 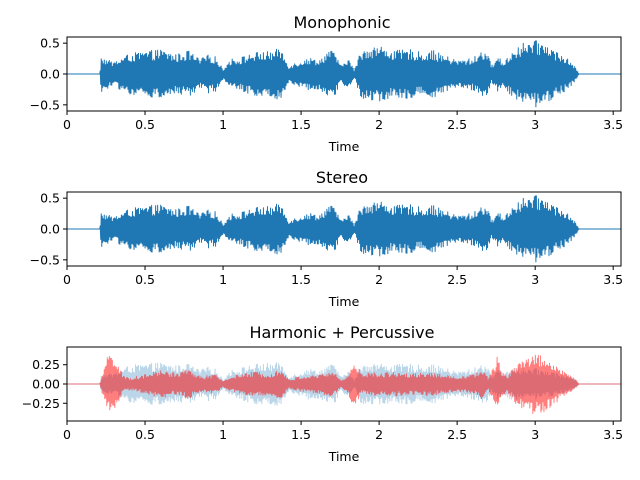 I want to click on y-tick-label: 0.00, so click(x=46, y=384).